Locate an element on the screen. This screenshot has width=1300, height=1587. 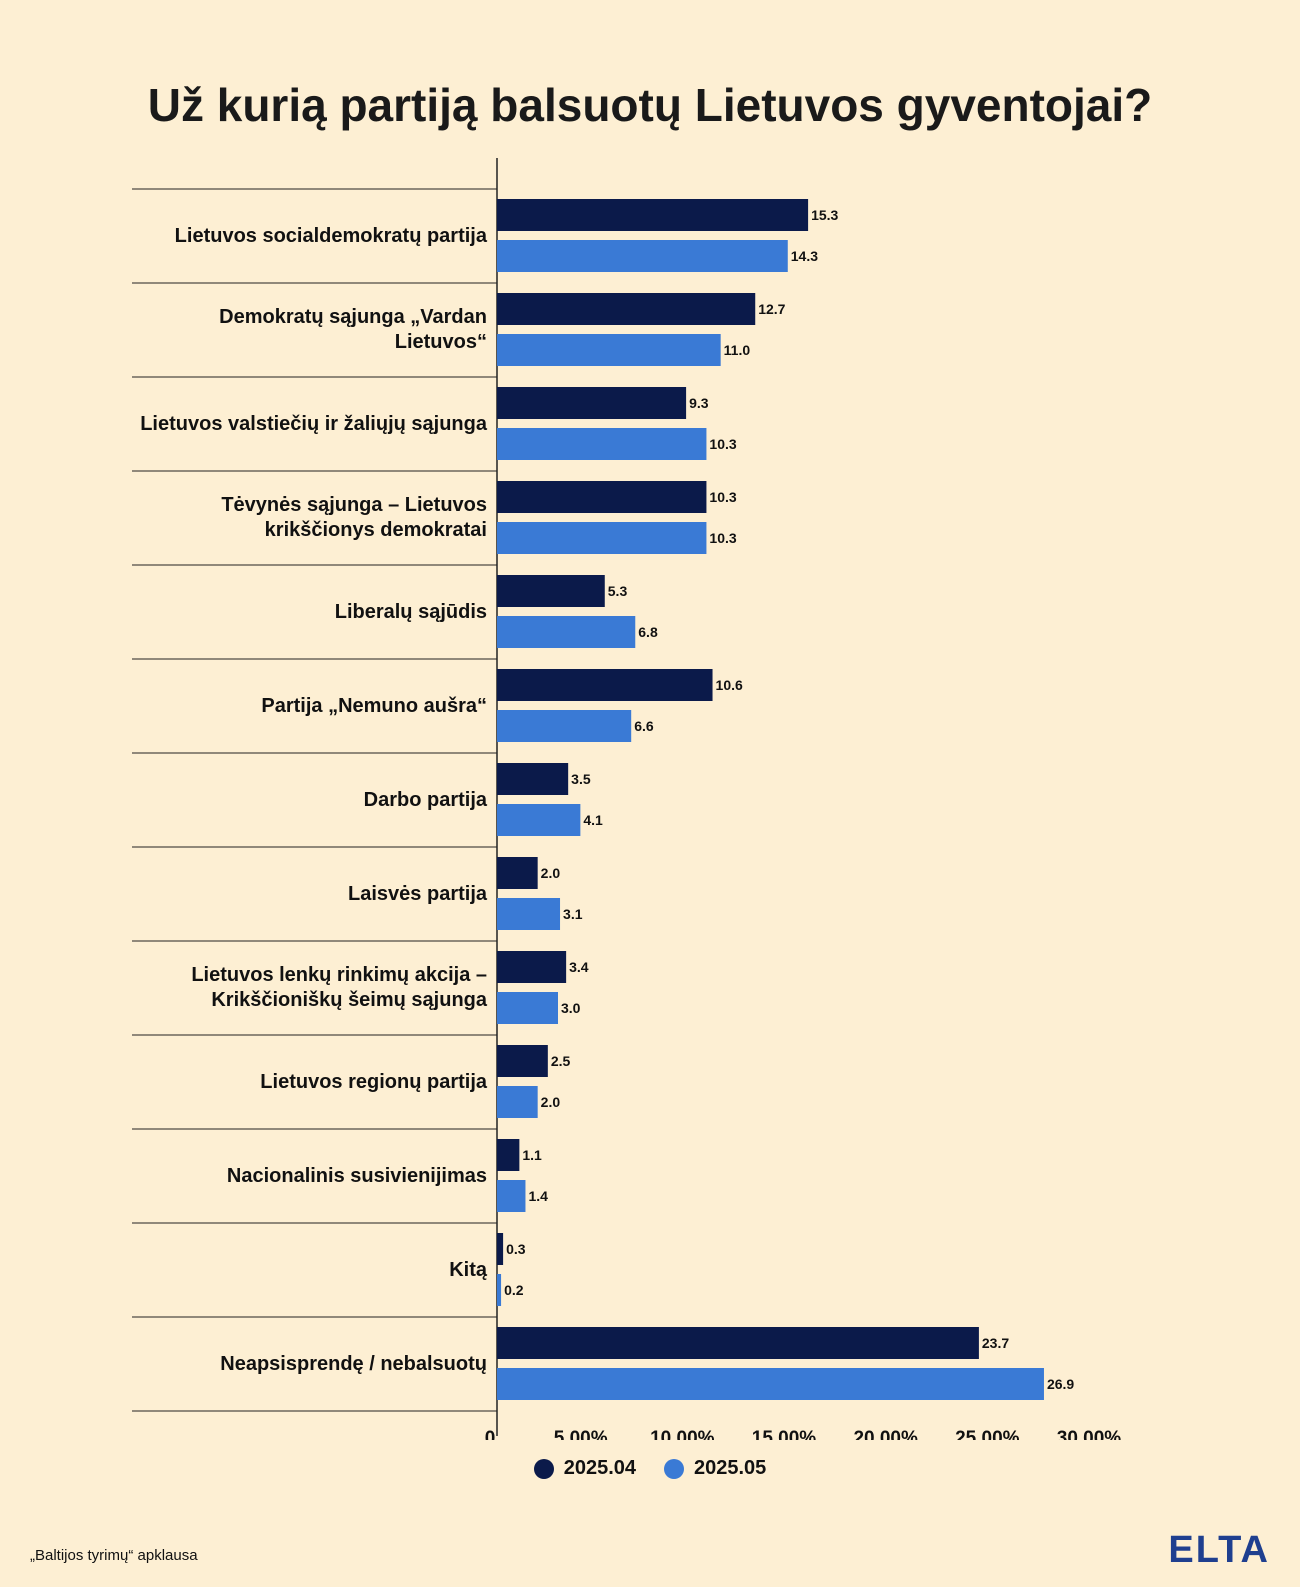
legend-item-series-2: 2025.05 is located at coordinates (715, 1468).